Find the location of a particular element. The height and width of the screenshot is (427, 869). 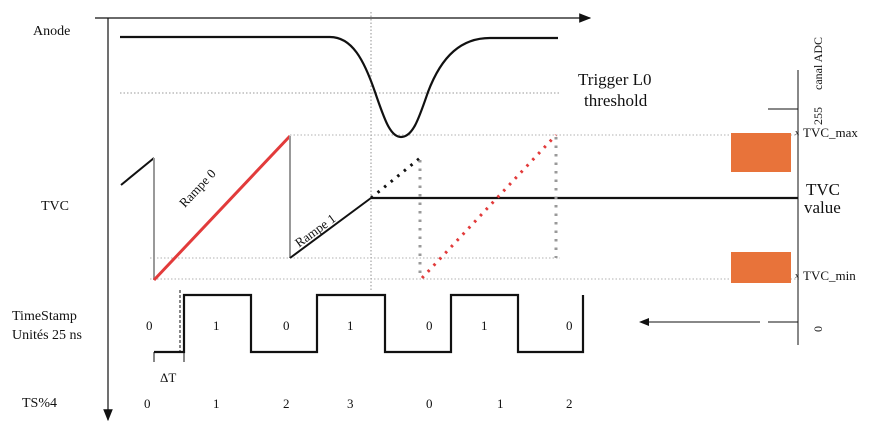

adc-0-label: 0 is located at coordinates (818, 329).